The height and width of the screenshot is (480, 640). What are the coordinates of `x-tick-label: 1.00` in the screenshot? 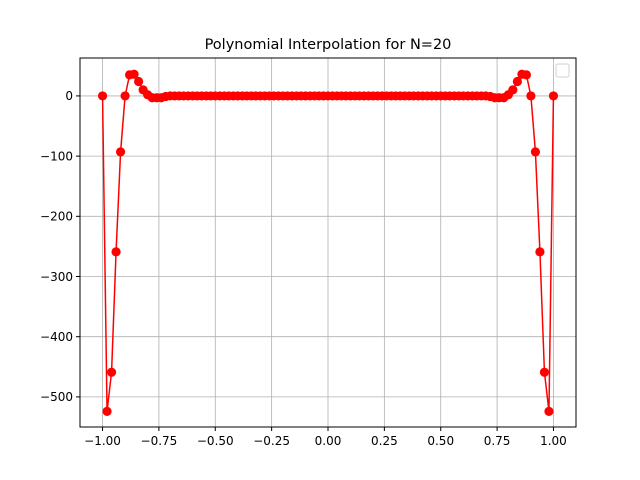 It's located at (553, 441).